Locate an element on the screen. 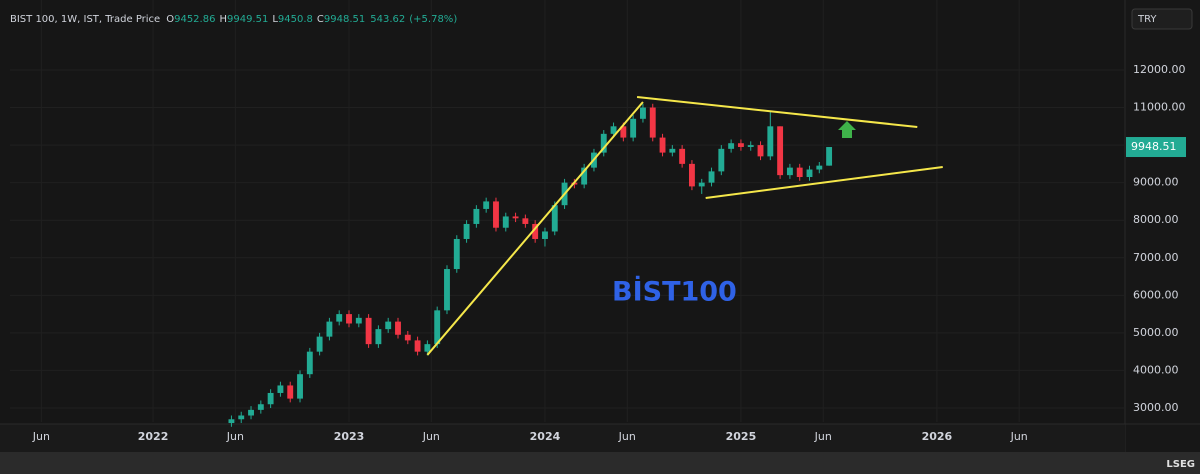 This screenshot has height=474, width=1200. up-arrow is located at coordinates (847, 129).